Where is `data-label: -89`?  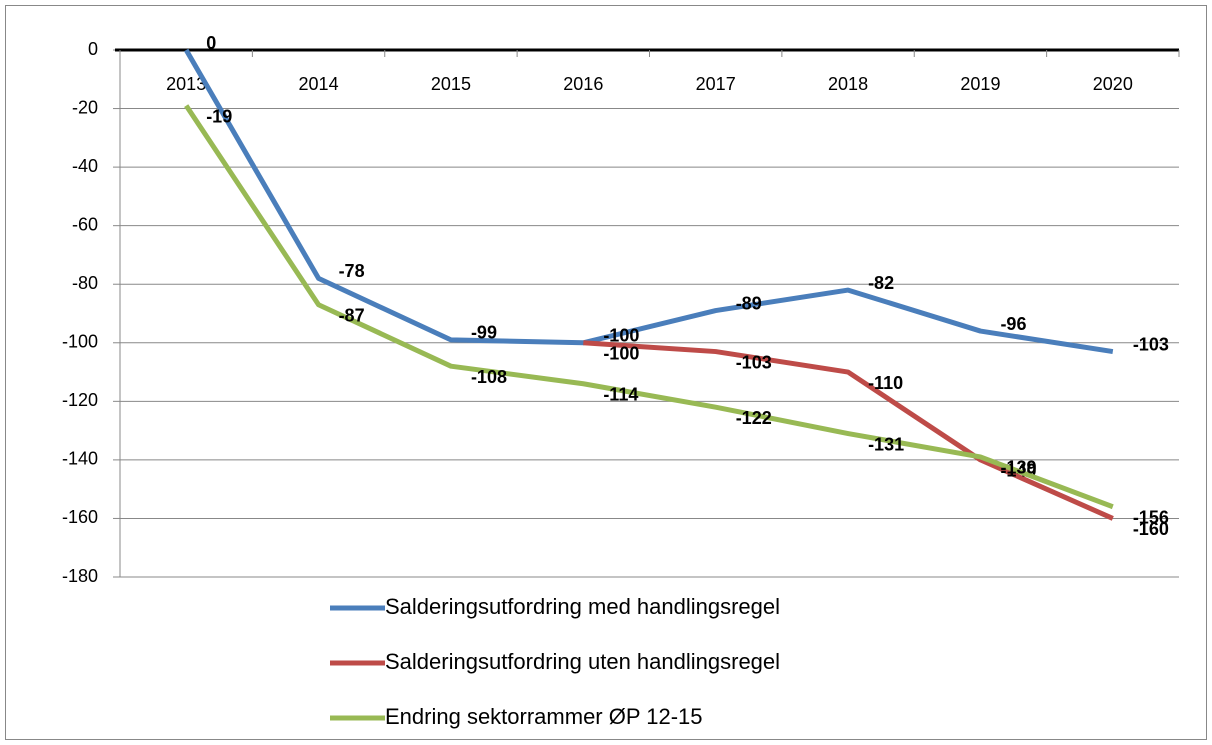 data-label: -89 is located at coordinates (749, 303).